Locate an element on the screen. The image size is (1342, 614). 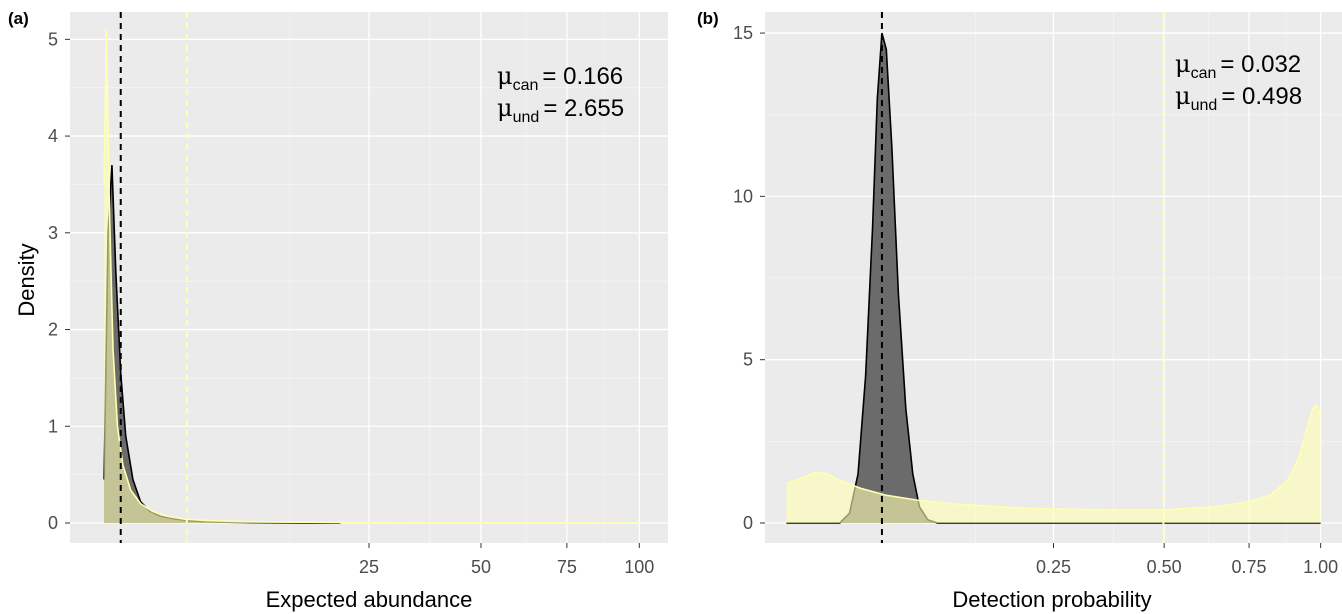
x-tick-label: 100 is located at coordinates (639, 567).